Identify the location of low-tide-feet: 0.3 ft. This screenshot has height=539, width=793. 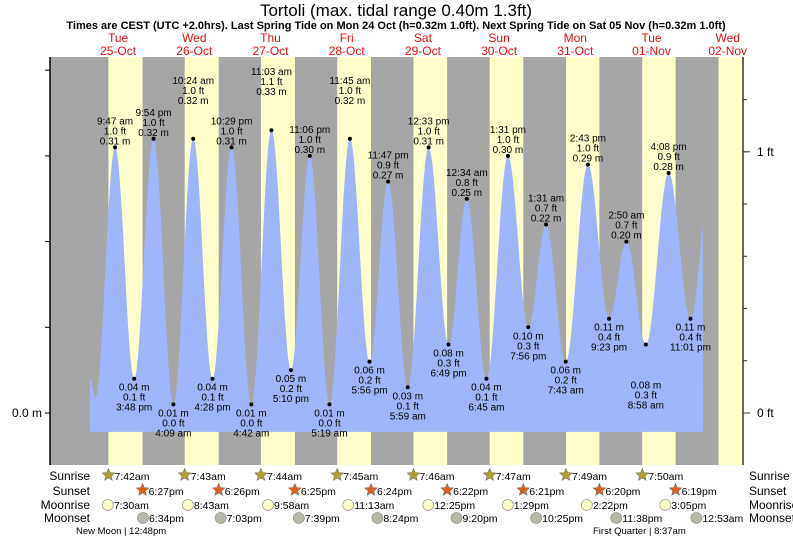
(528, 346).